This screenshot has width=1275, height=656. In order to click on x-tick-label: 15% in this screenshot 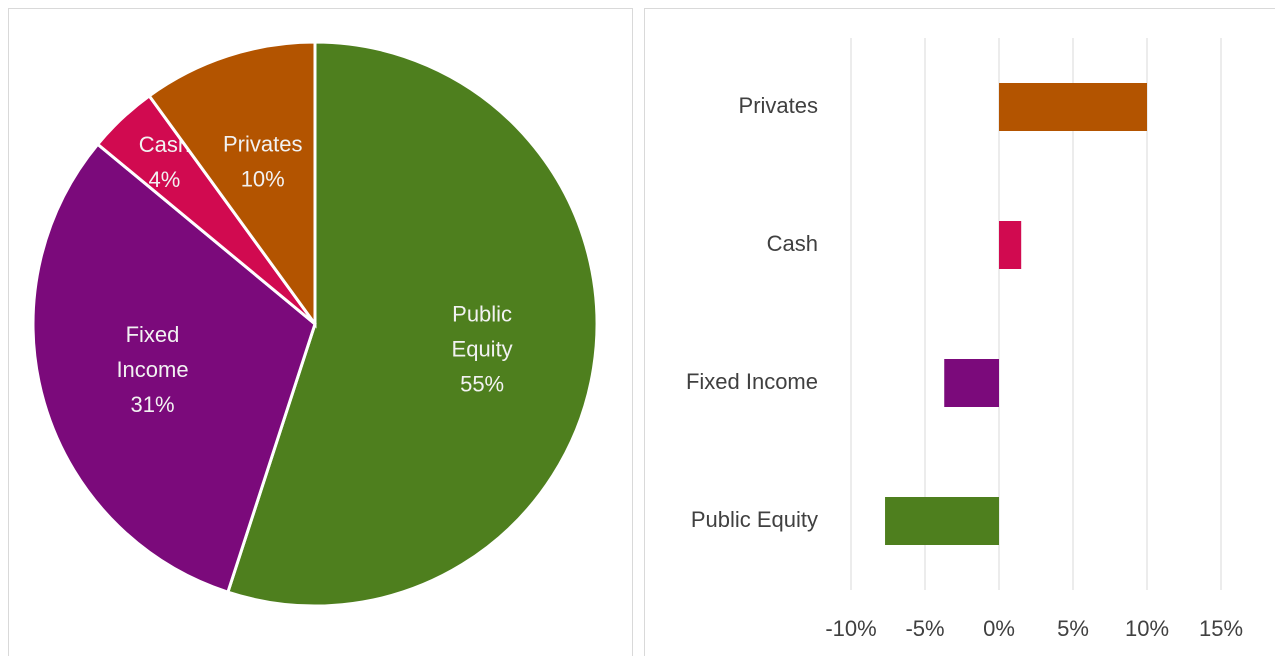, I will do `click(1221, 628)`.